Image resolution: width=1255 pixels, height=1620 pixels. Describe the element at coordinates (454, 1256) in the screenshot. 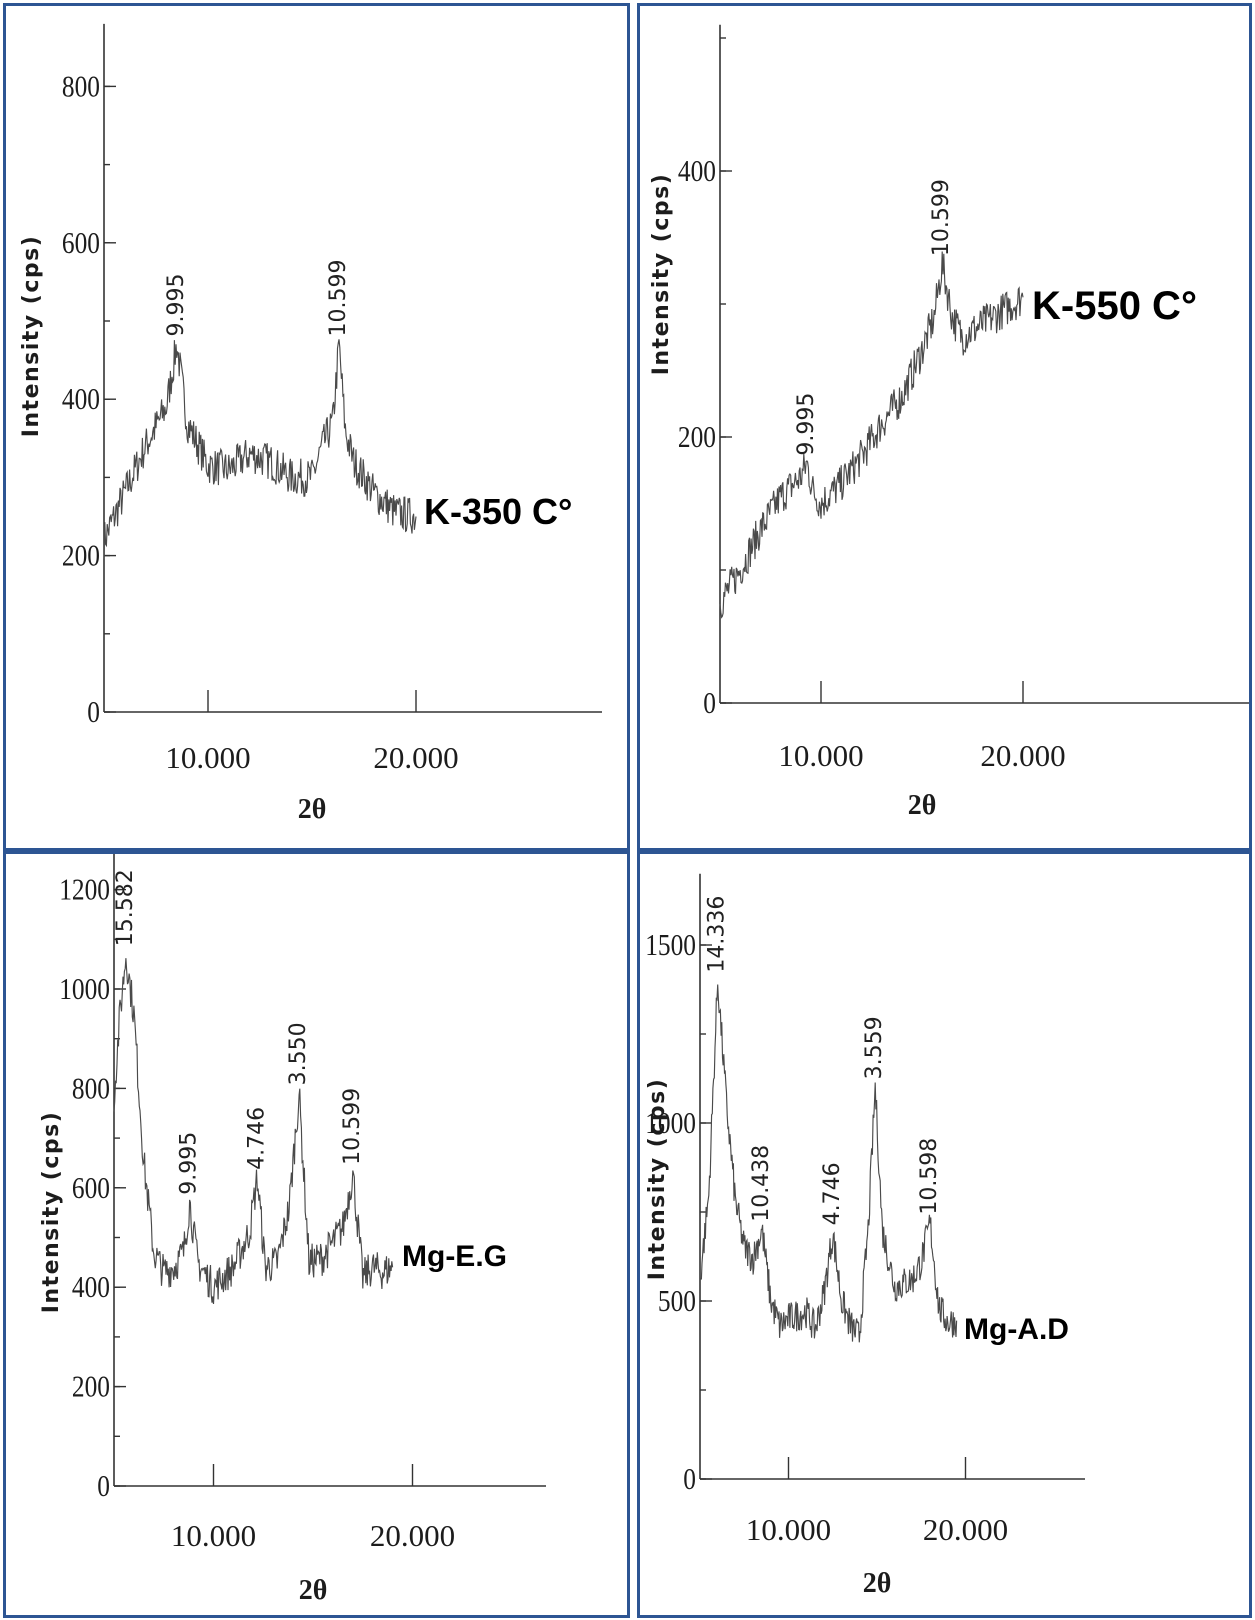

I see `sample-label: Mg-E.G` at that location.